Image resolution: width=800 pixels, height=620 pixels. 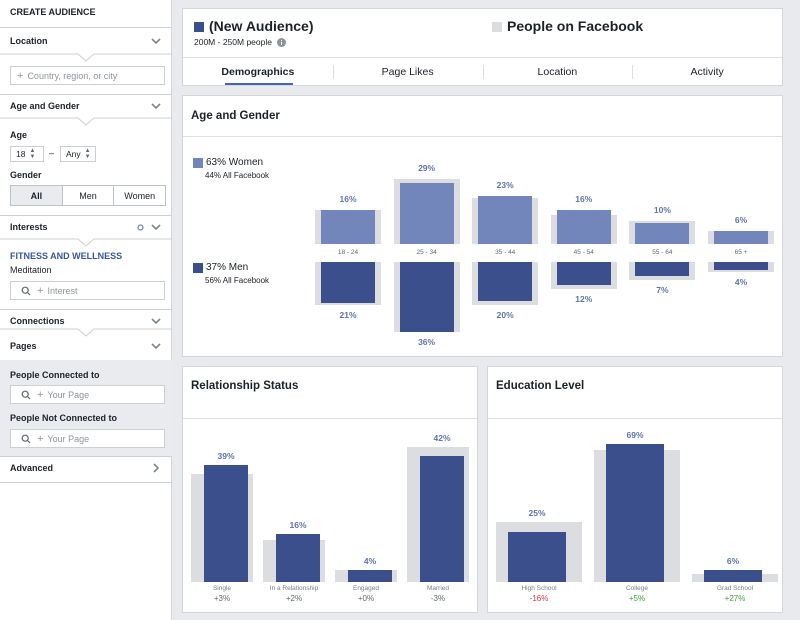 I want to click on location-header: Location, so click(x=86, y=41).